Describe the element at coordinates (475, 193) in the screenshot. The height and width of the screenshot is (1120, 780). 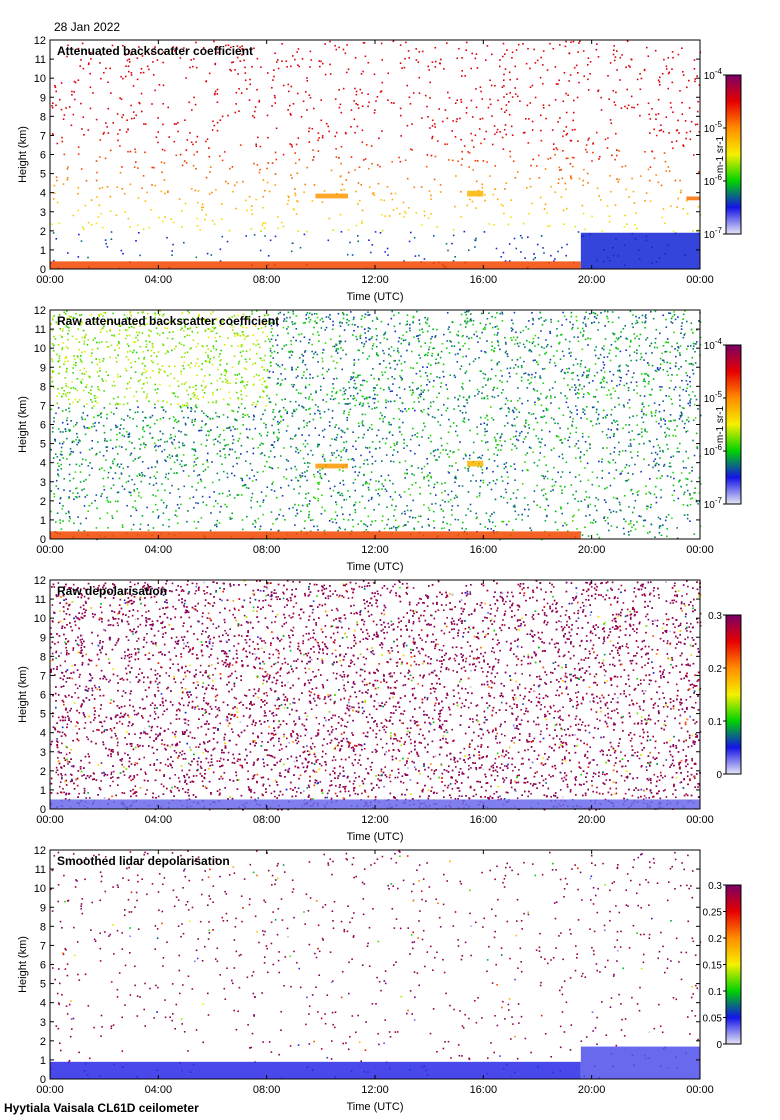
I see `data-feature` at that location.